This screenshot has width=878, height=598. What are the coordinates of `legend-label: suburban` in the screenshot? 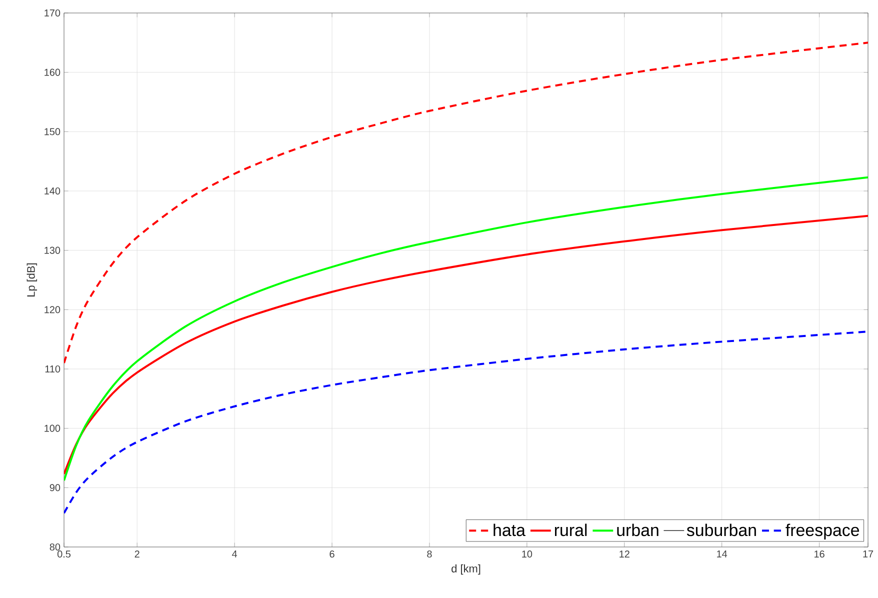 It's located at (721, 530).